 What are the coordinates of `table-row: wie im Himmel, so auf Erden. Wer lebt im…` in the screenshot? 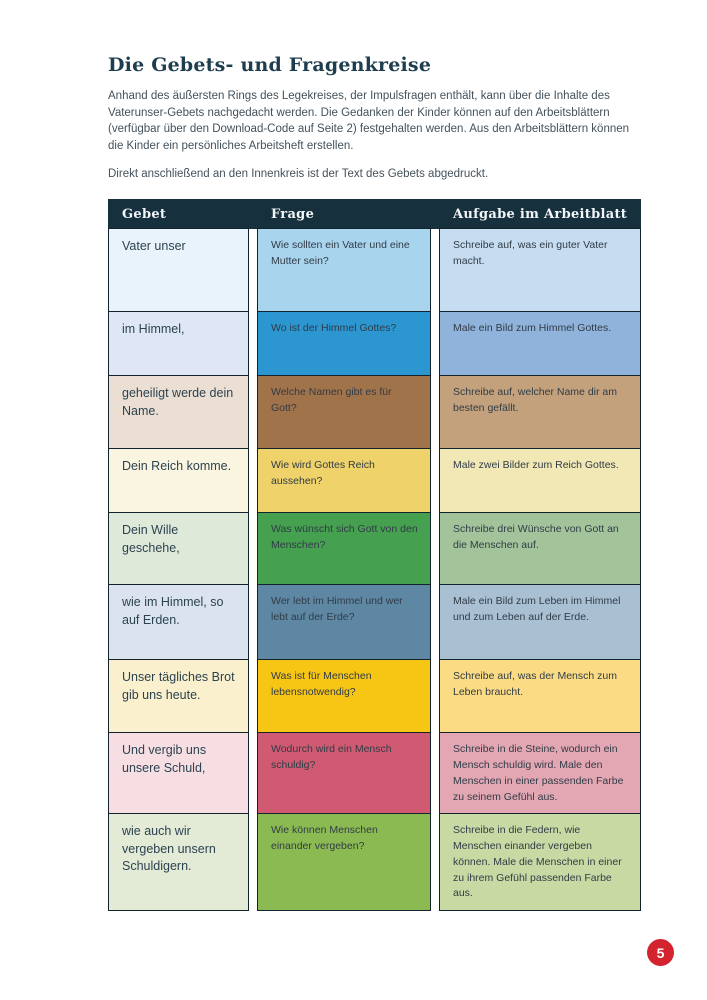 It's located at (374, 622).